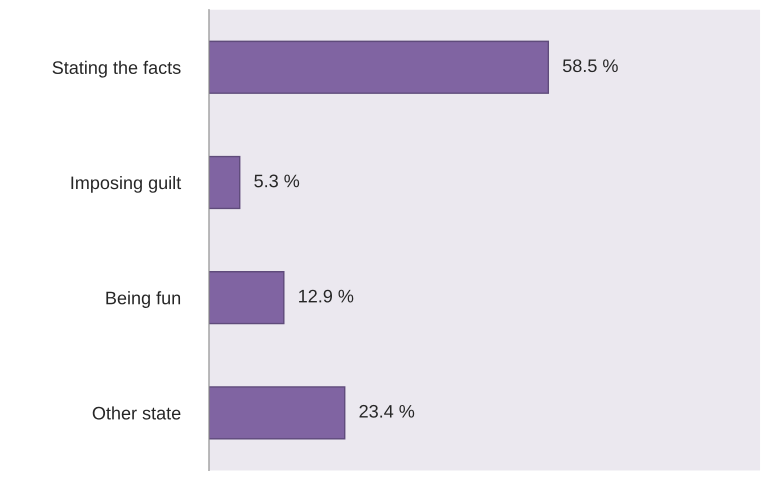  Describe the element at coordinates (590, 65) in the screenshot. I see `data-label: 58.5 %` at that location.